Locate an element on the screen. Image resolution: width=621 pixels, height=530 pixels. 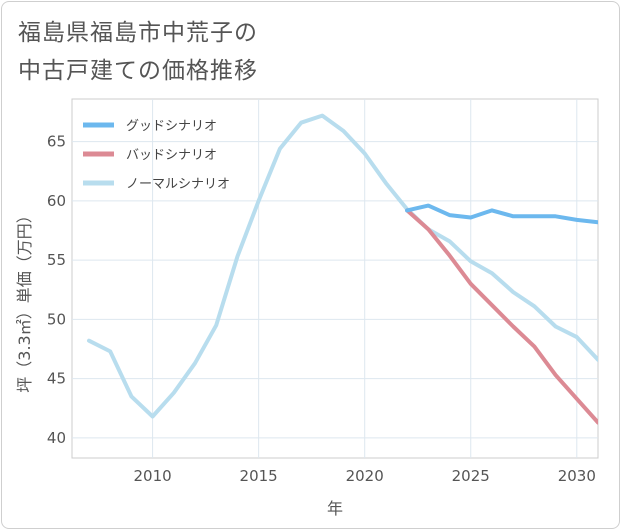
y-tick-label-40: 40 is located at coordinates (56, 438).